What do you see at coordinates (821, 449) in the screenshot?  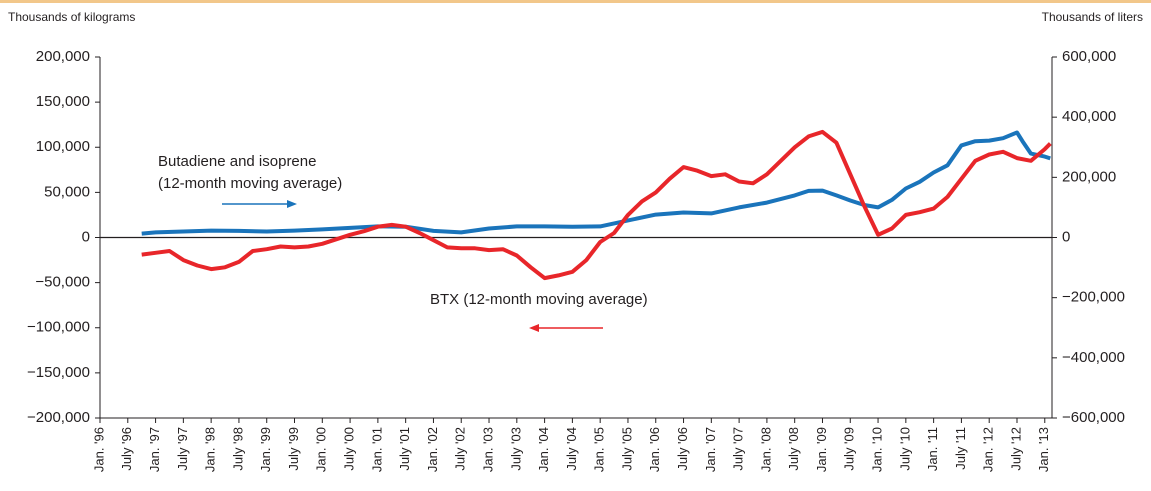 I see `x-tick-label: Jan. '09` at bounding box center [821, 449].